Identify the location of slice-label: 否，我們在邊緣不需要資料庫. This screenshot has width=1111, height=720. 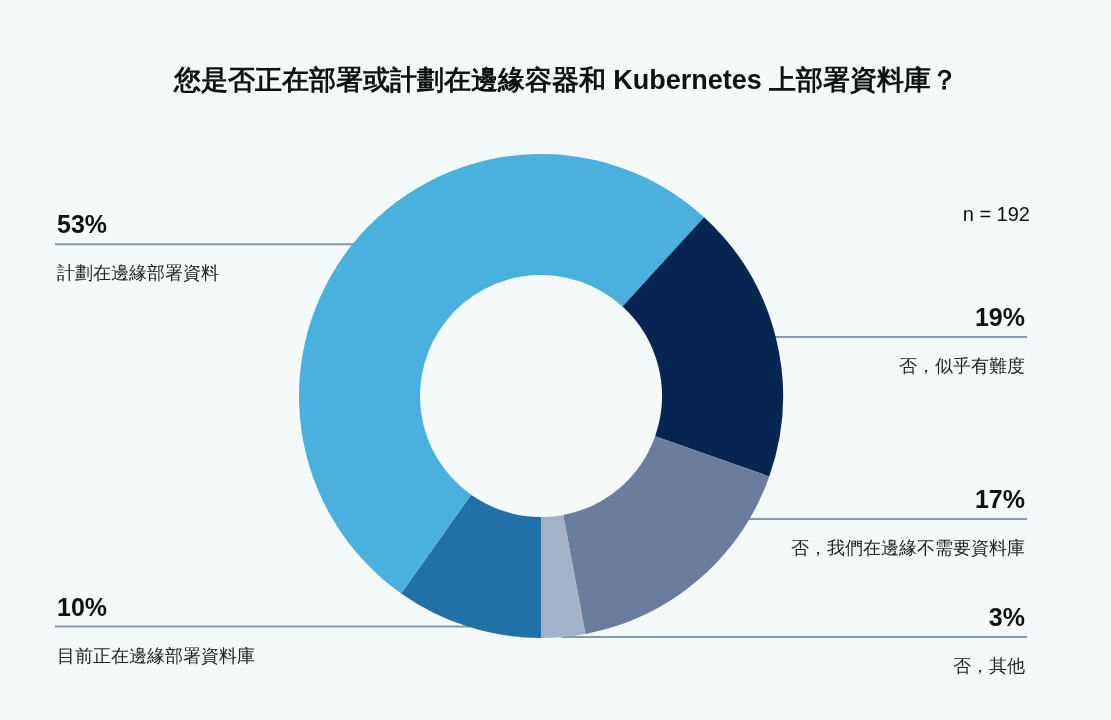
(908, 547).